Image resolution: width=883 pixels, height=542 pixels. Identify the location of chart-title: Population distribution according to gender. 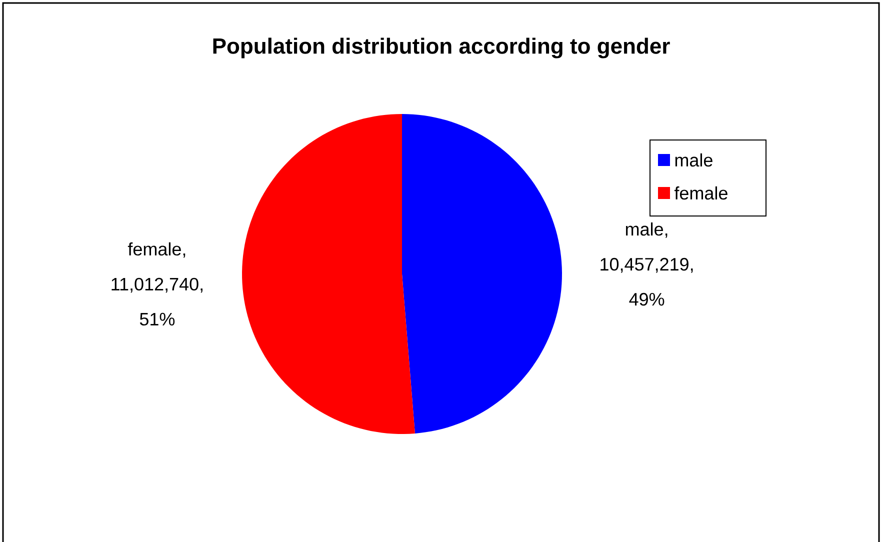
(441, 48).